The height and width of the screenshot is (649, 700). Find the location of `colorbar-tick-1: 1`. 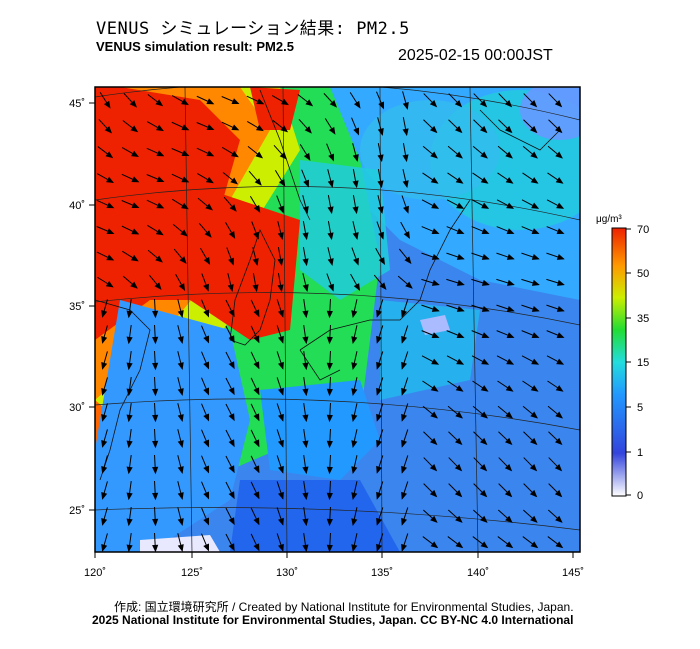

colorbar-tick-1: 1 is located at coordinates (640, 453).